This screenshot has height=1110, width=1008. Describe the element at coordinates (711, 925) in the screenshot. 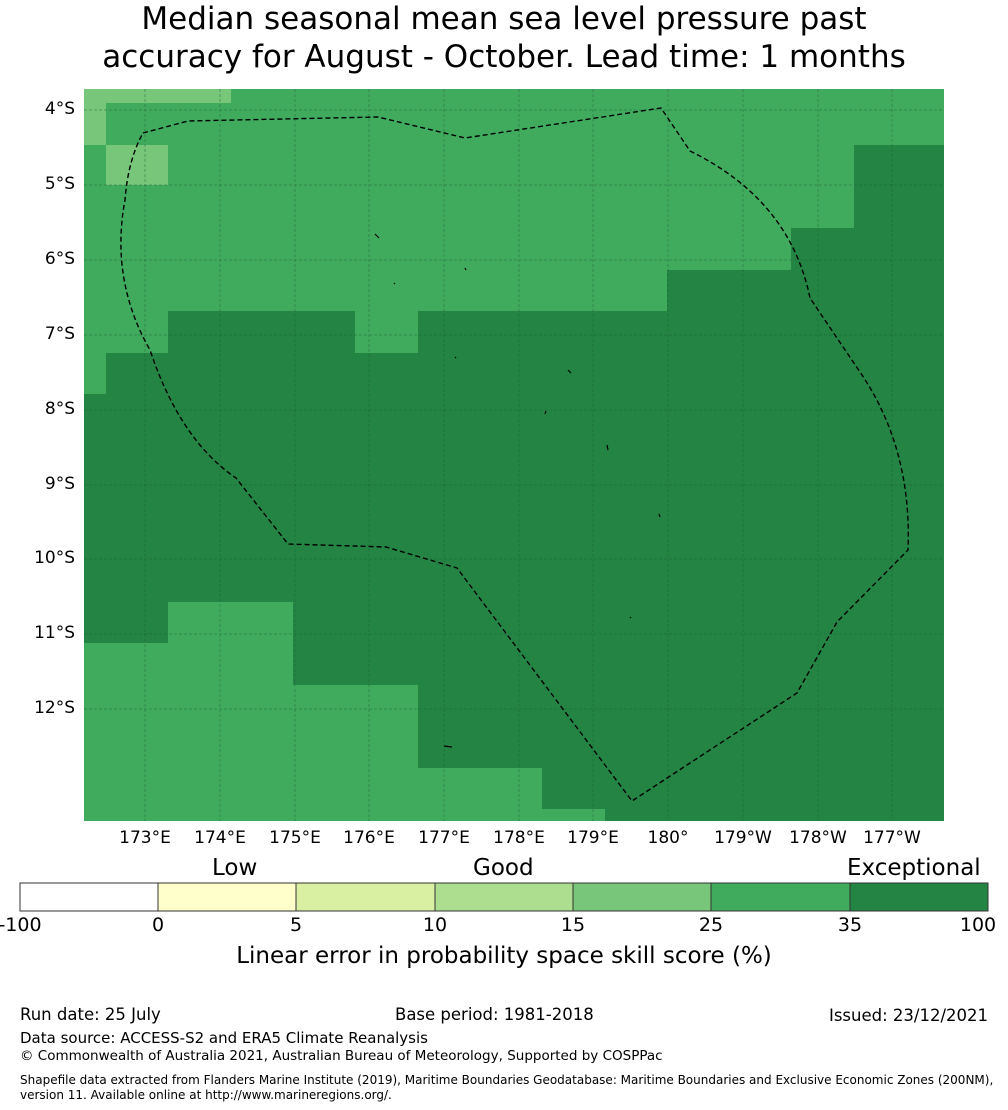

I see `colorbar-tick: 25` at that location.